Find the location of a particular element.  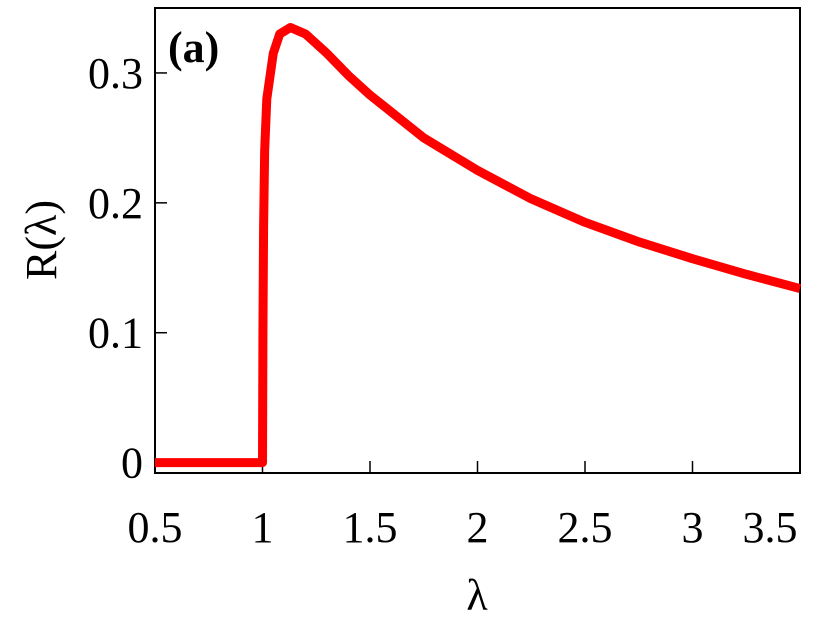

y-tick-label: 0 is located at coordinates (132, 463).